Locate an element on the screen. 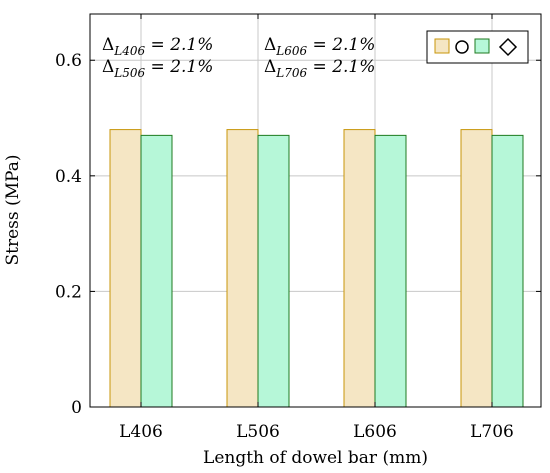 The height and width of the screenshot is (473, 550). x-axis-title: Length of dowel bar (mm) is located at coordinates (315, 458).